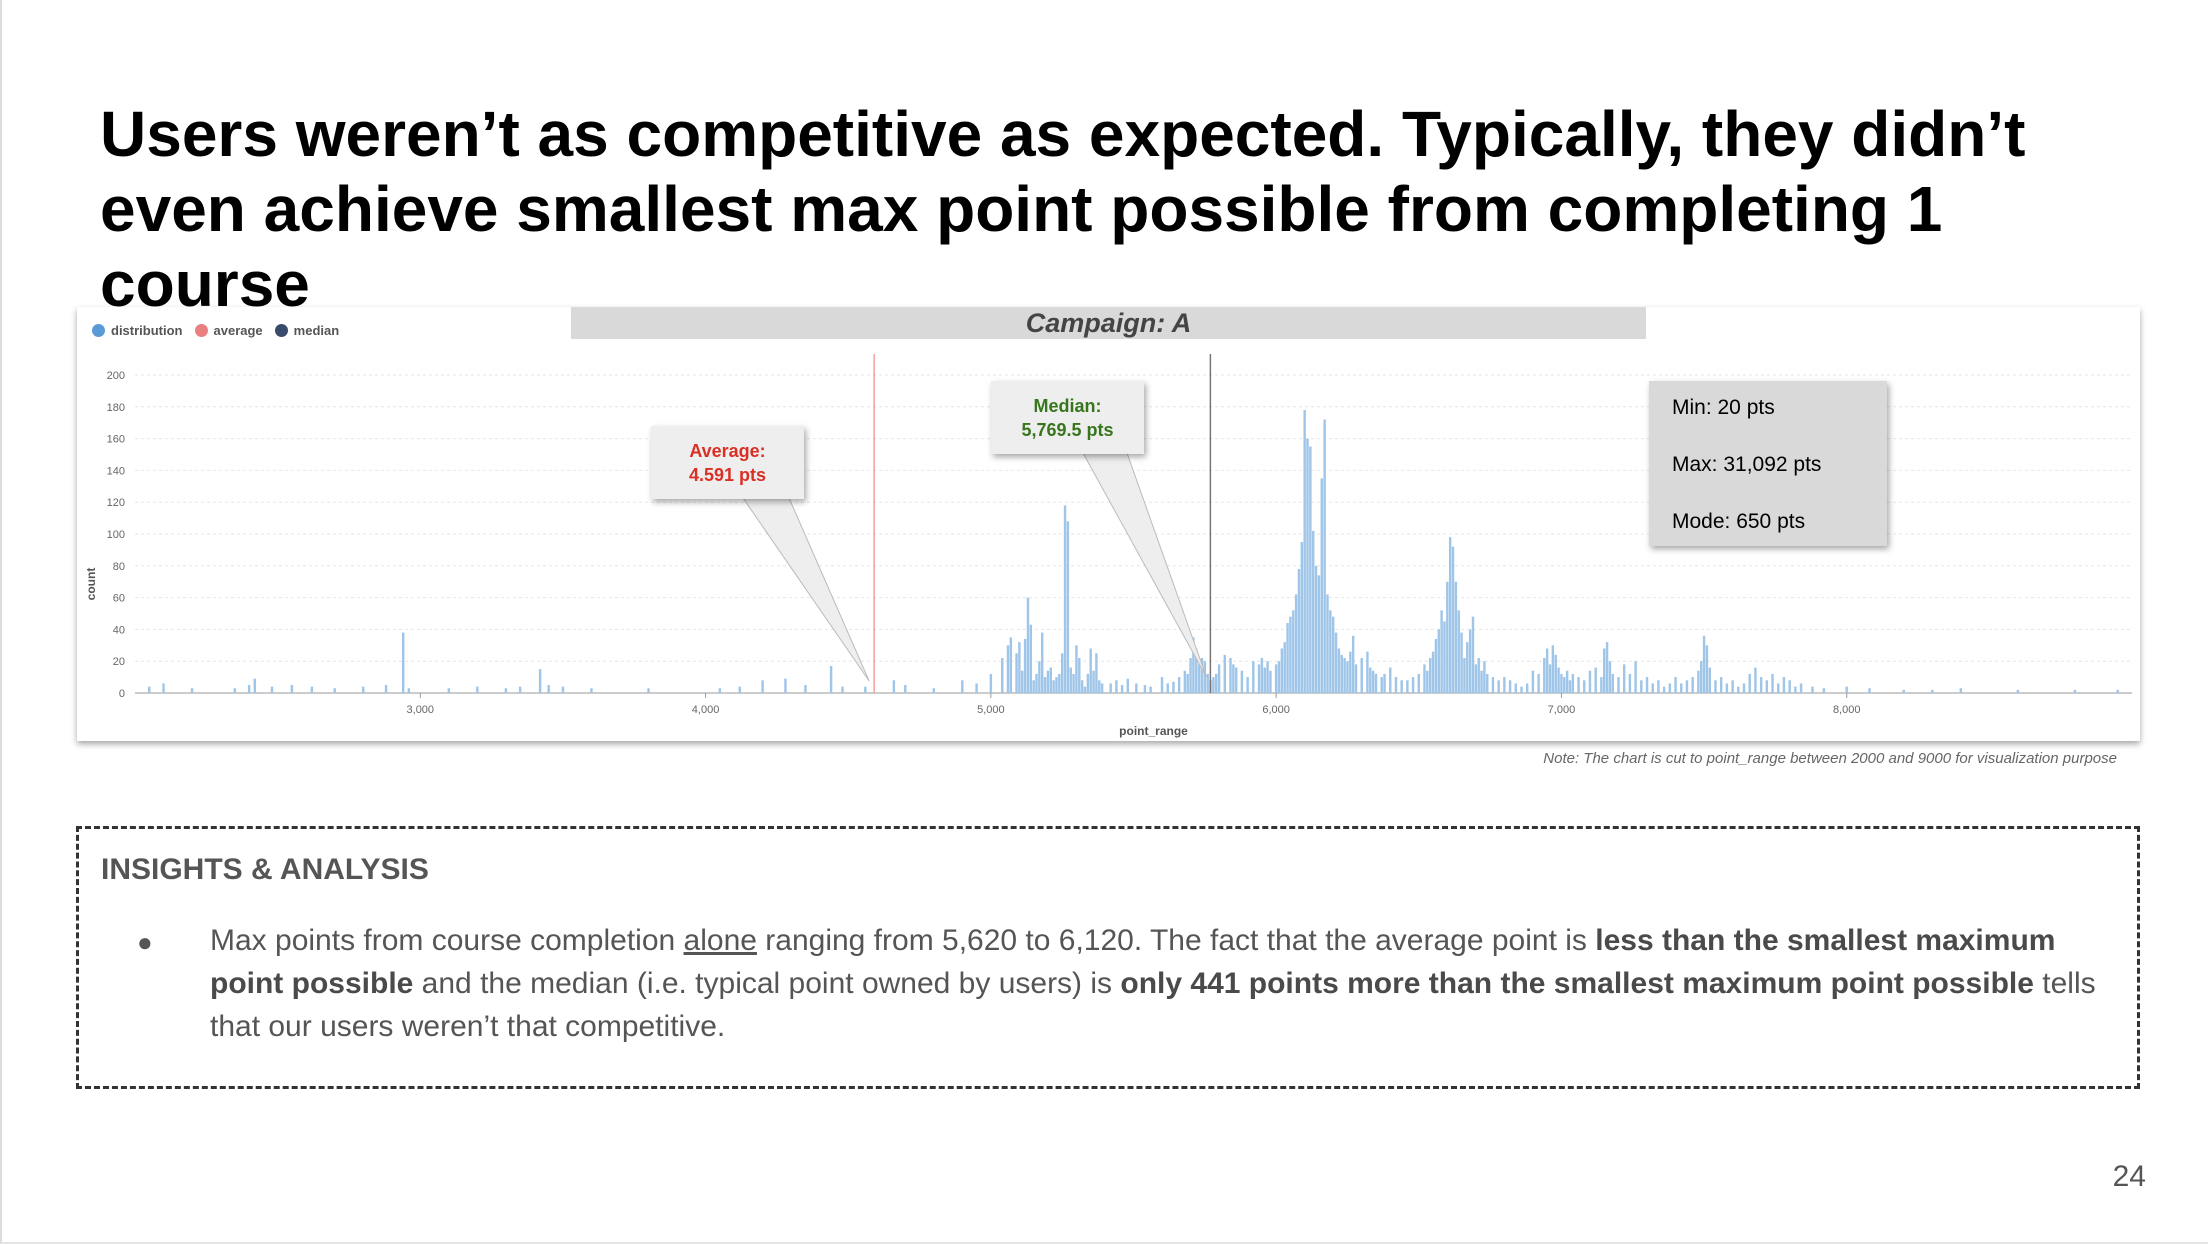 This screenshot has width=2210, height=1246. Describe the element at coordinates (116, 408) in the screenshot. I see `y-tick-label: 180` at that location.